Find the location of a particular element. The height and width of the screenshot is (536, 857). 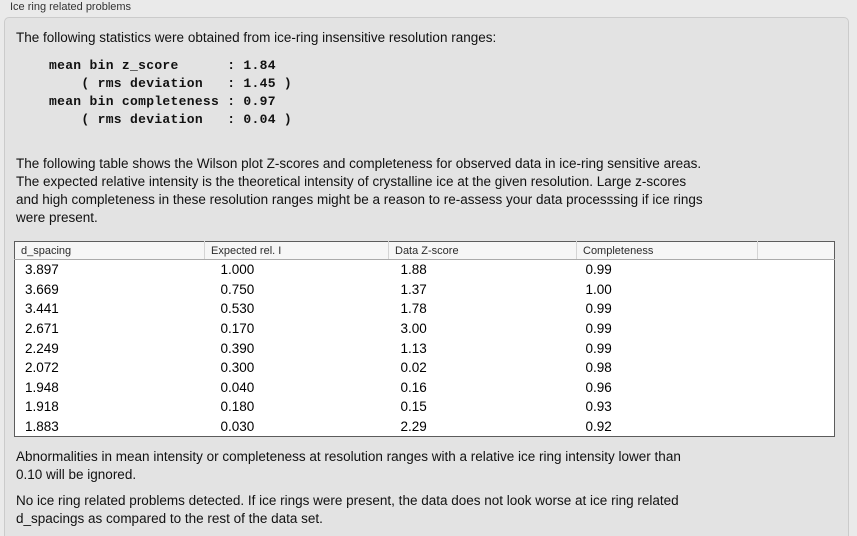

table-cell: 0.96 is located at coordinates (598, 387).